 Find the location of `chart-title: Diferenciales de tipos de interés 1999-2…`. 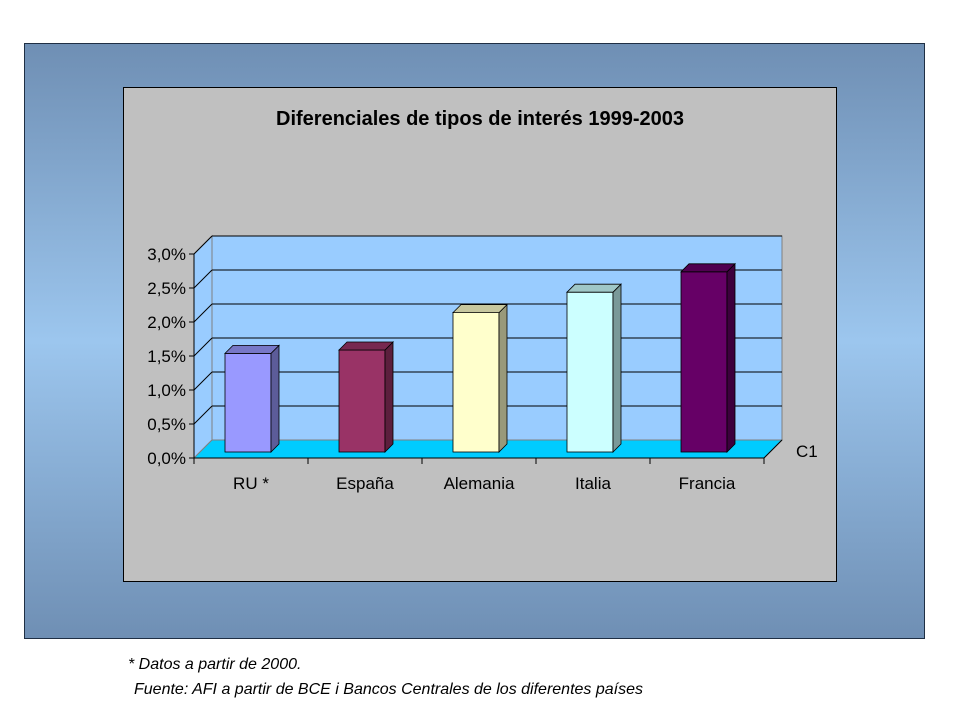

chart-title: Diferenciales de tipos de interés 1999-2… is located at coordinates (480, 119).